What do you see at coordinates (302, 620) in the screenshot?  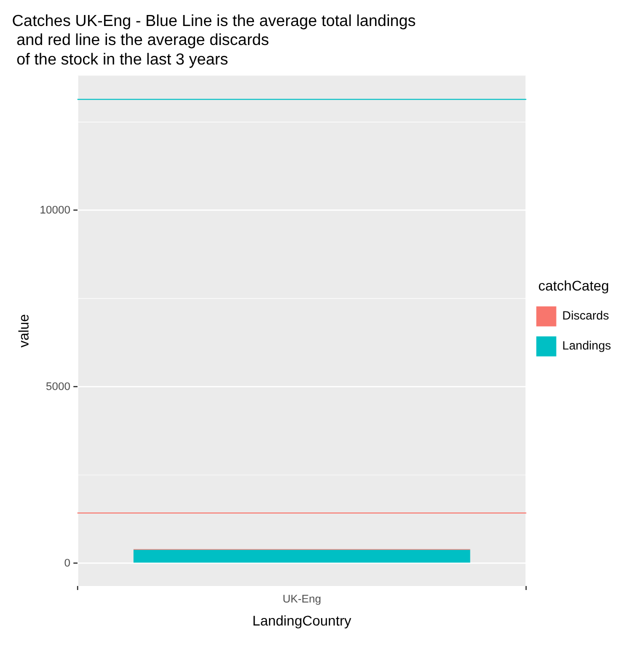 I see `x-axis-title: LandingCountry` at bounding box center [302, 620].